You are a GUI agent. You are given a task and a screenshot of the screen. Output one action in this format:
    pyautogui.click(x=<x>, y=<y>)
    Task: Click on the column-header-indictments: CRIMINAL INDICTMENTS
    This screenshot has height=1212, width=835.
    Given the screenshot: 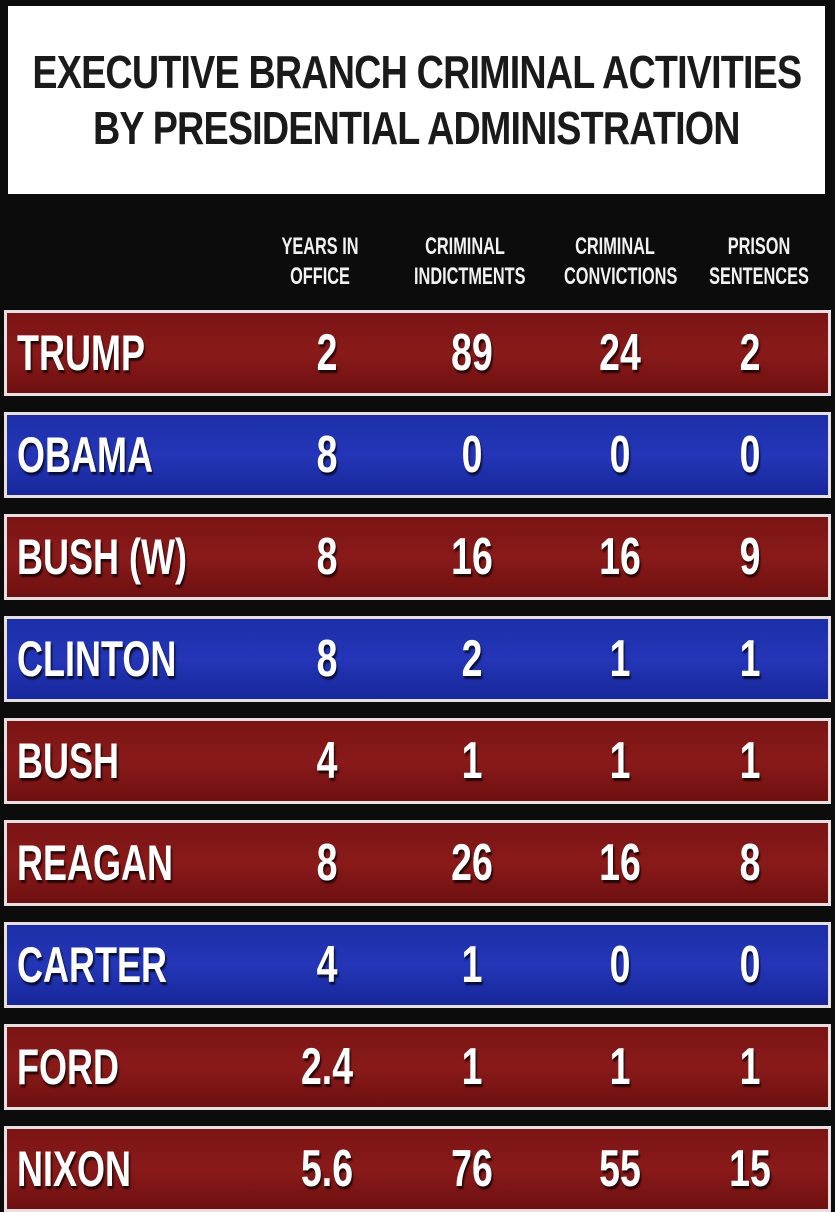 What is the action you would take?
    pyautogui.click(x=470, y=261)
    